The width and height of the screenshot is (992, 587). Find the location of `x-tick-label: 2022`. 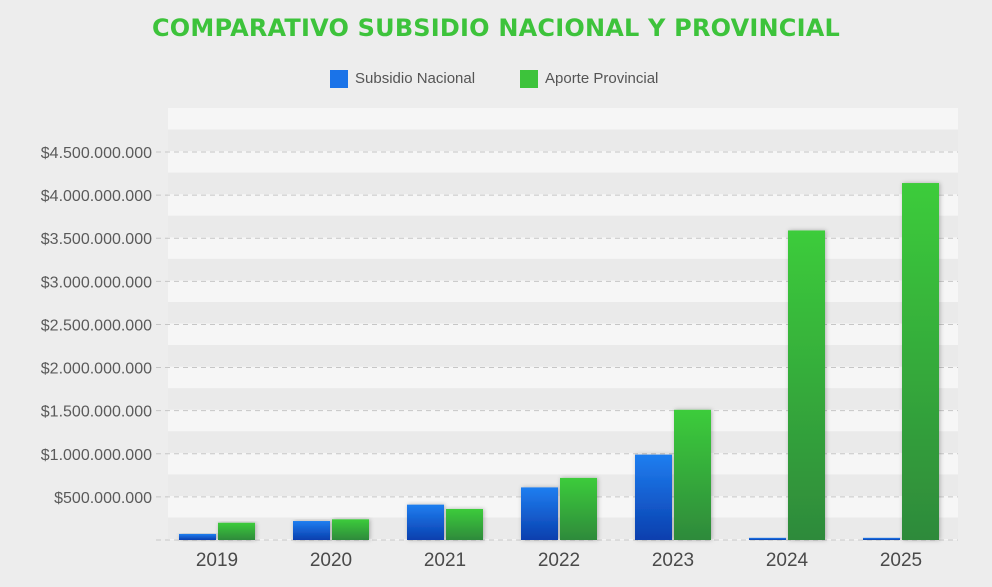

x-tick-label: 2022 is located at coordinates (559, 560).